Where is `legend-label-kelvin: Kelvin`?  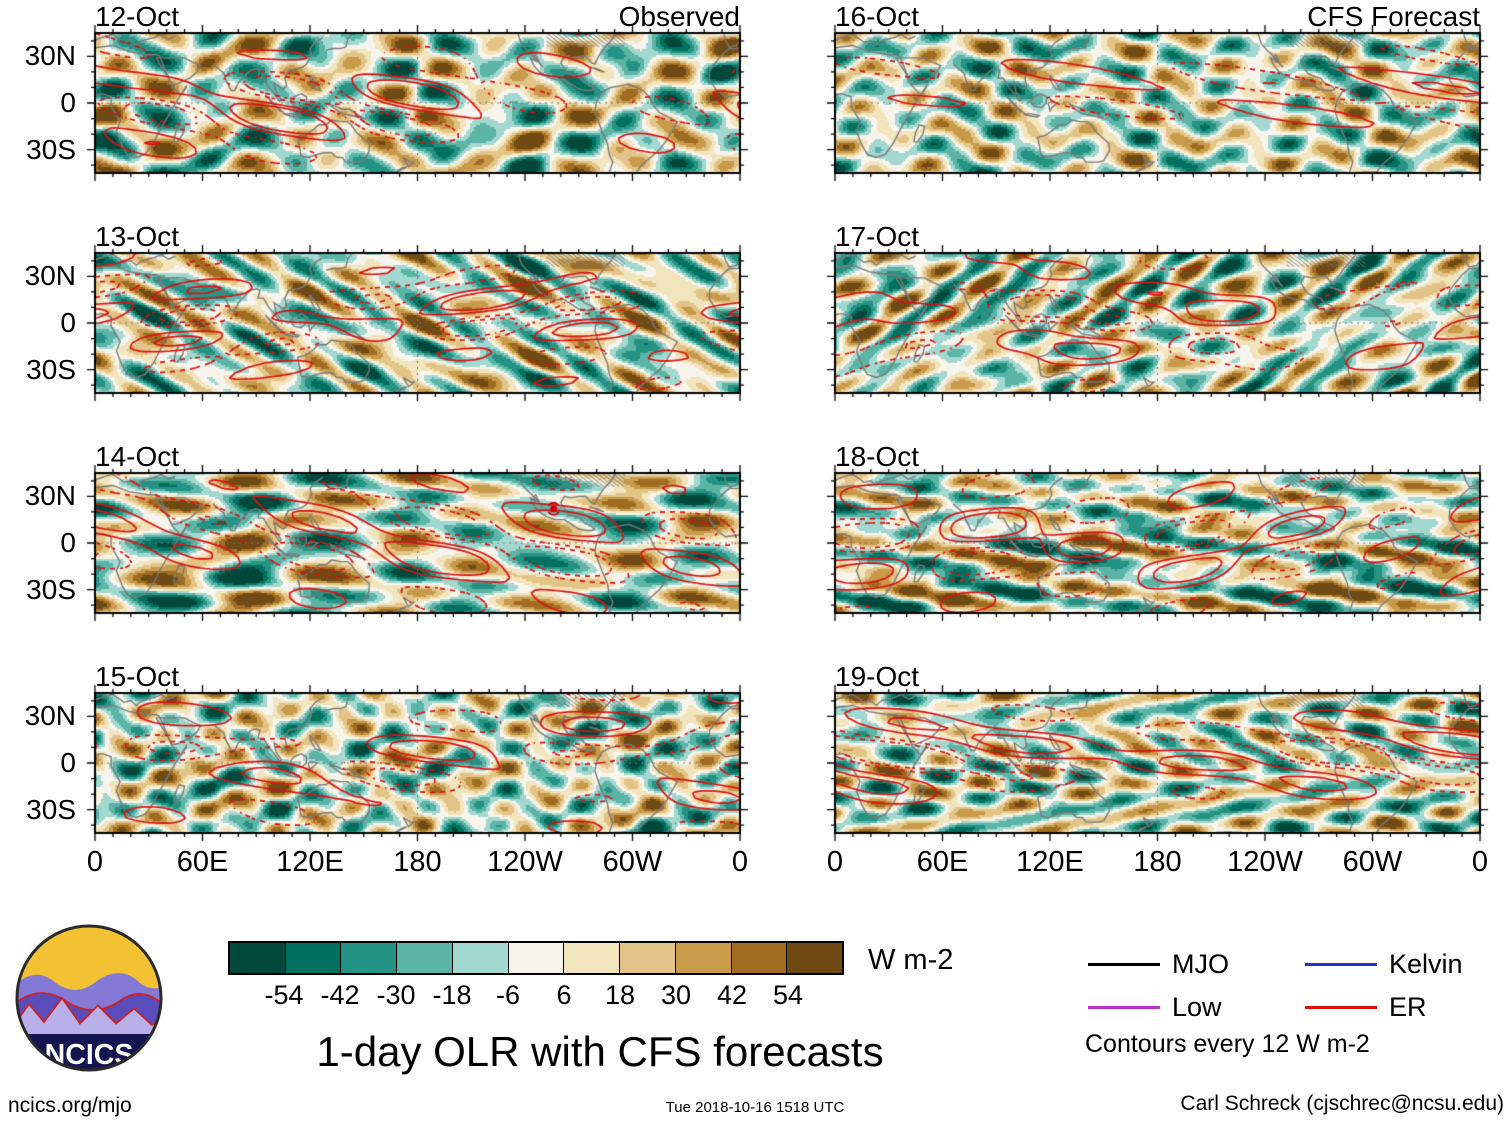
legend-label-kelvin: Kelvin is located at coordinates (1426, 964).